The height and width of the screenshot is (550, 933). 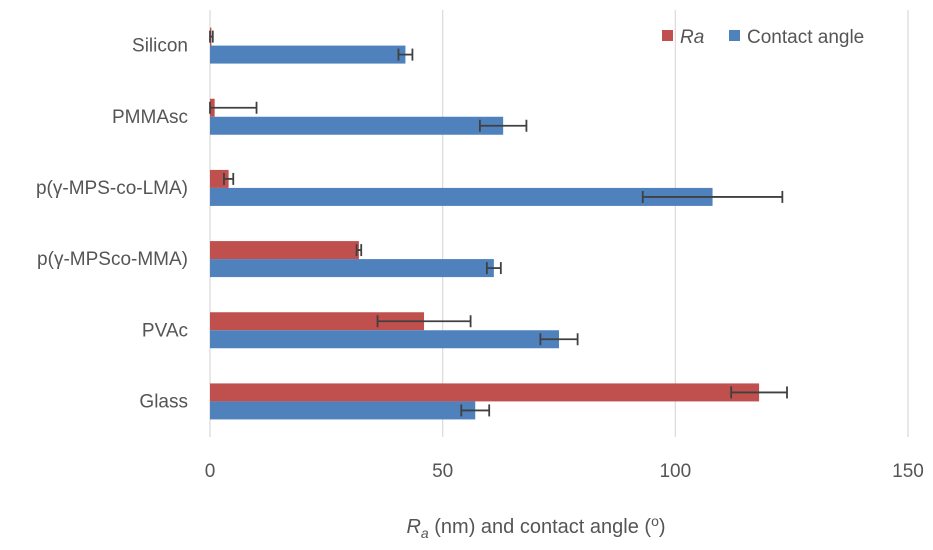 What do you see at coordinates (540, 527) in the screenshot?
I see `x-axis-title-text: (nm) and contact angle (` at bounding box center [540, 527].